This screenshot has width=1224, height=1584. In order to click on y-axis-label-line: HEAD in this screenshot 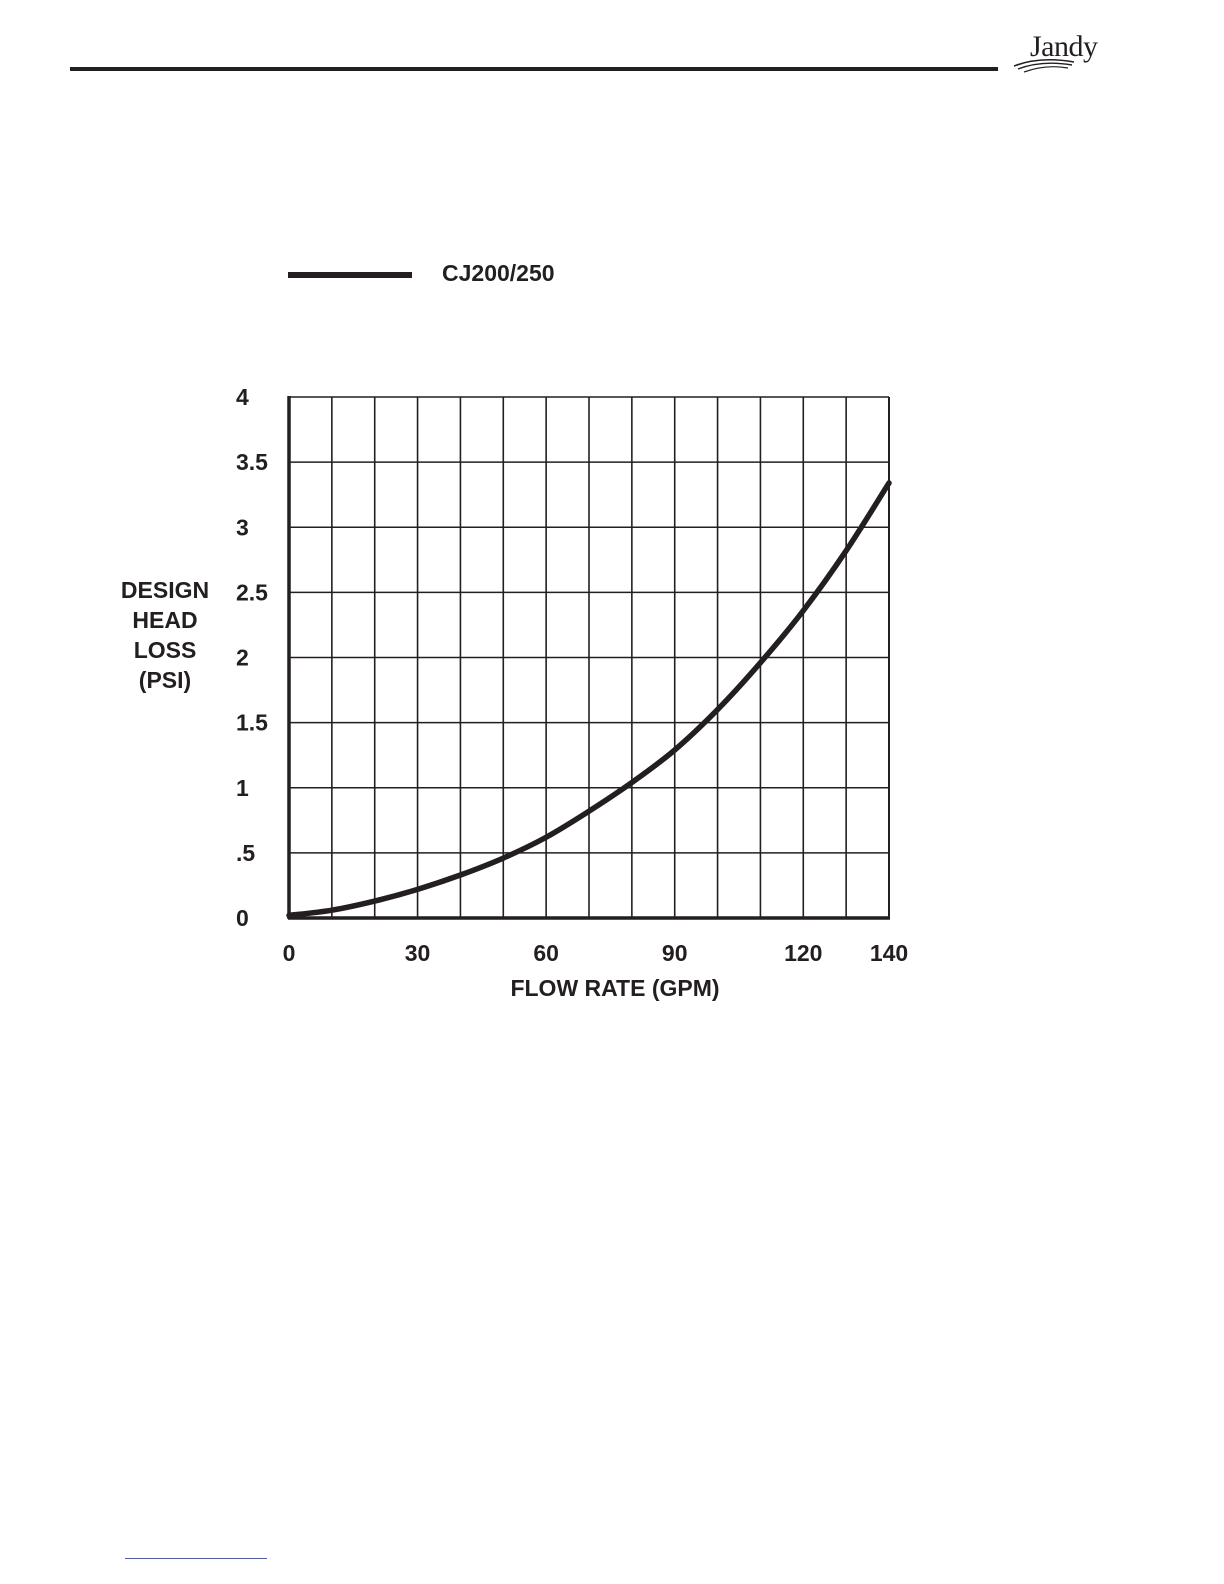, I will do `click(165, 620)`.